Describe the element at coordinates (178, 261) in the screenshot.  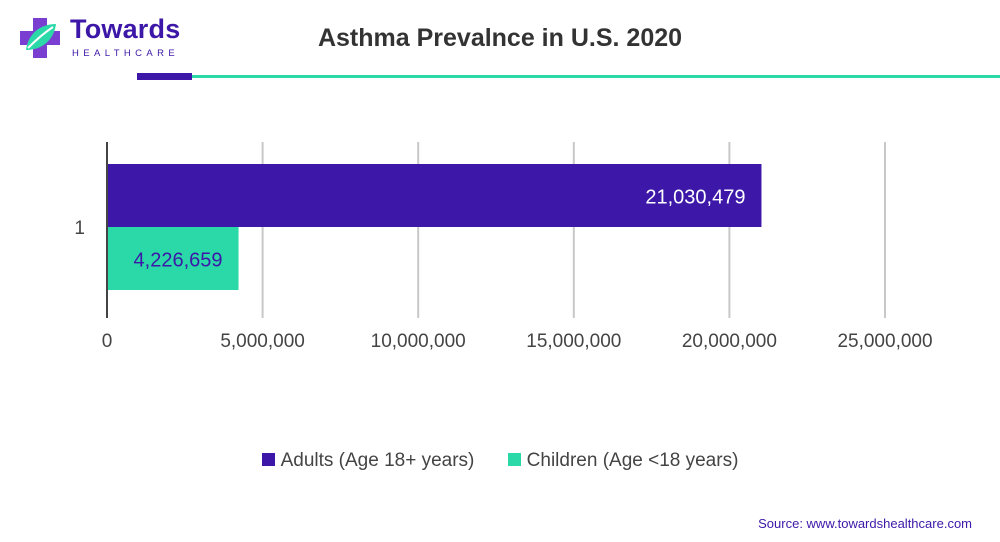
I see `data-label-children: 4,226,659` at that location.